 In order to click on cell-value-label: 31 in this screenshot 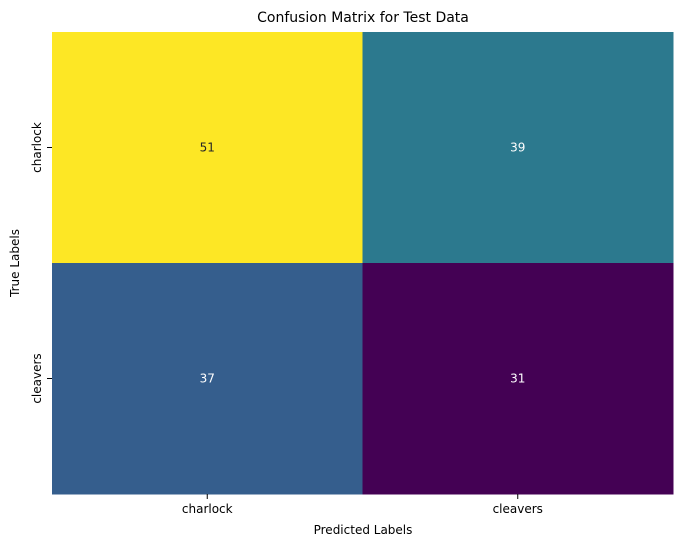, I will do `click(517, 379)`.